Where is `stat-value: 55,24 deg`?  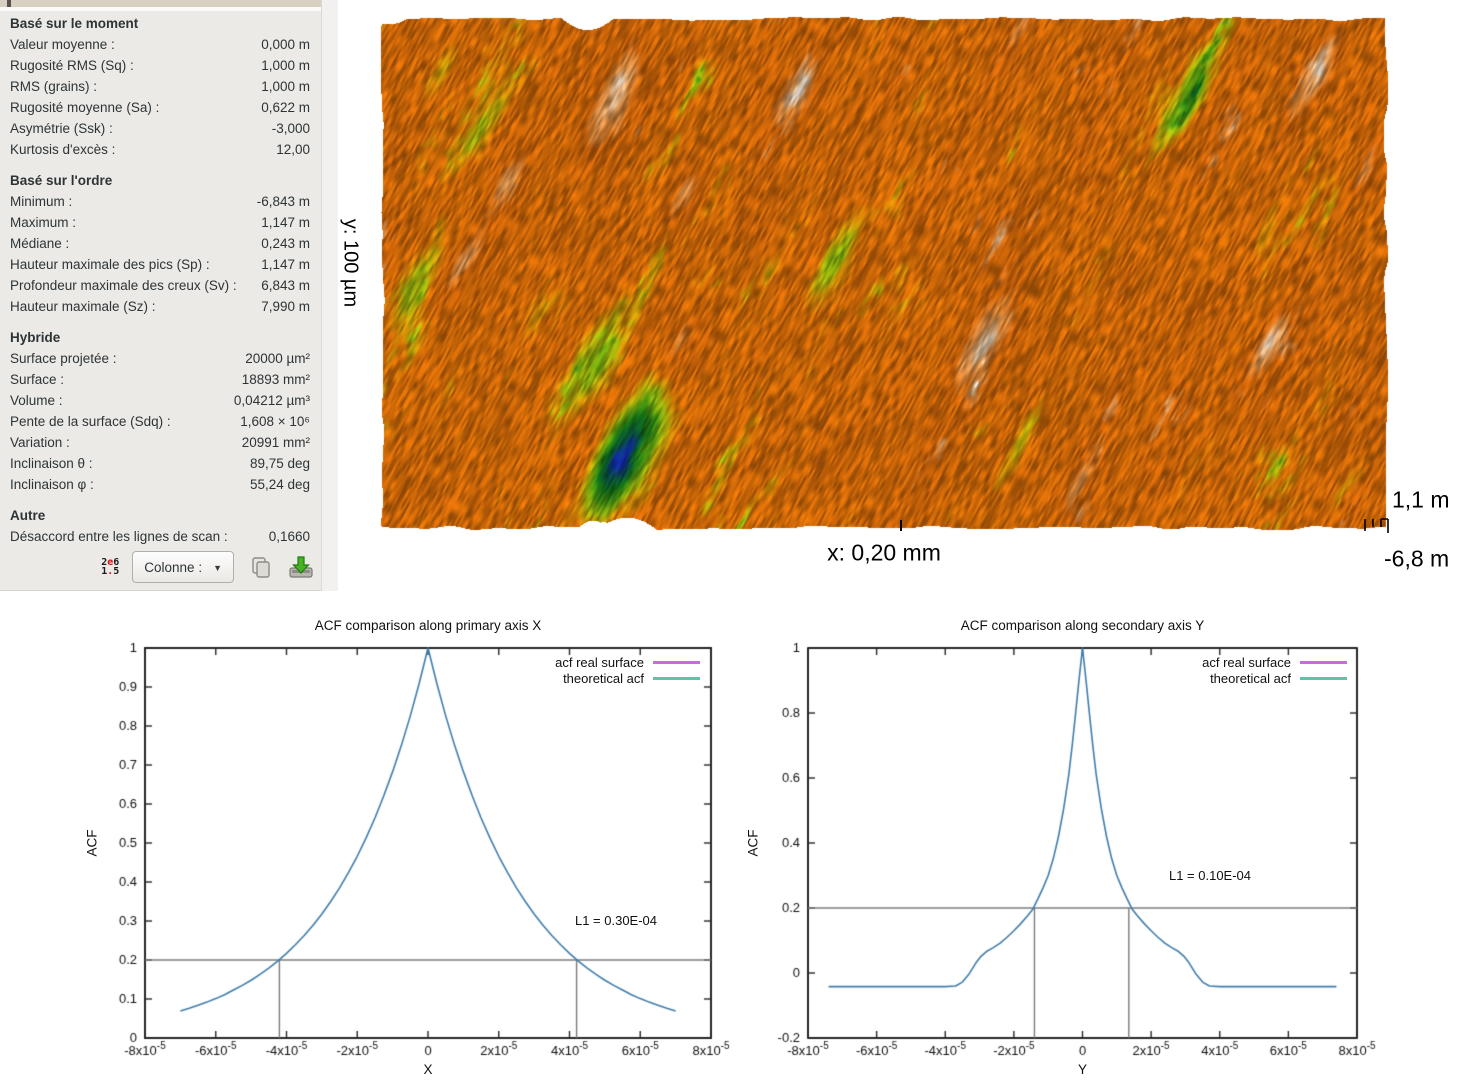 stat-value: 55,24 deg is located at coordinates (279, 484).